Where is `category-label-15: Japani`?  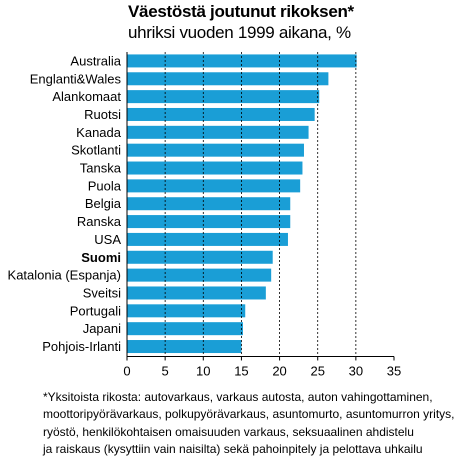
category-label-15: Japani is located at coordinates (102, 328).